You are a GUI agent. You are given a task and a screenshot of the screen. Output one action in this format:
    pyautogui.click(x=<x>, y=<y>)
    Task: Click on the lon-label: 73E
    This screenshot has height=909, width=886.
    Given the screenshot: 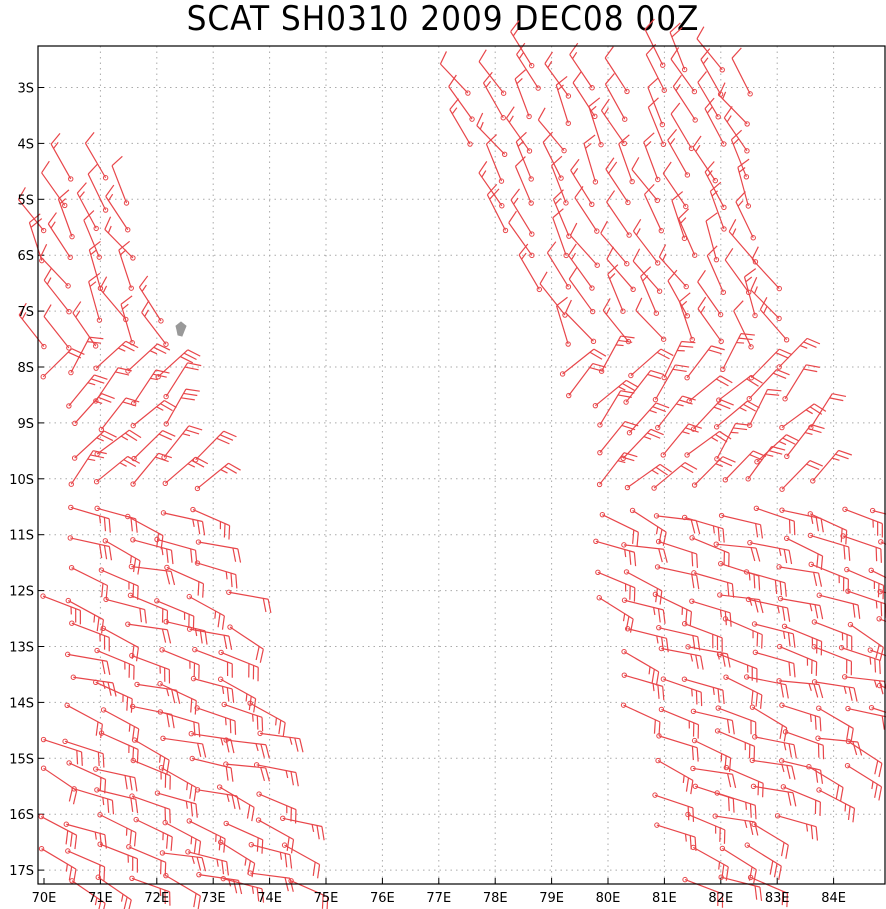 What is the action you would take?
    pyautogui.click(x=213, y=898)
    